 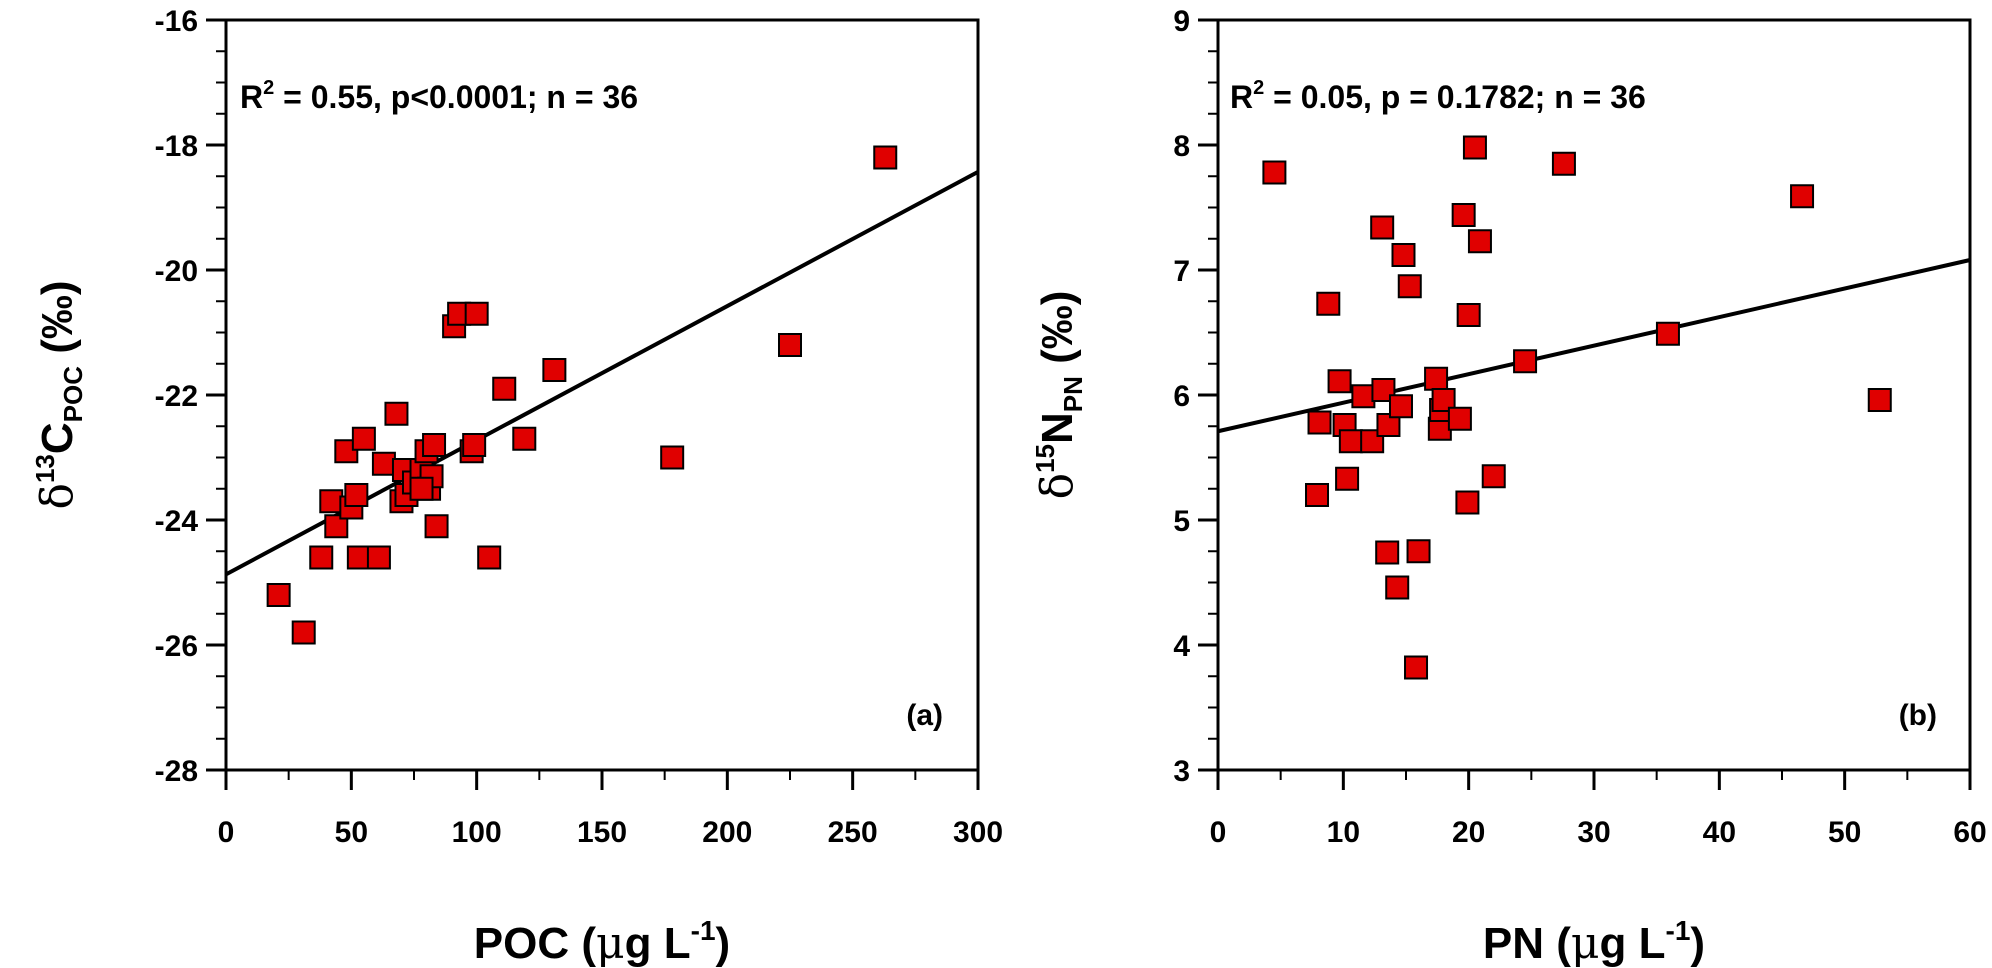 What do you see at coordinates (1181, 771) in the screenshot?
I see `y-tick-label: 3` at bounding box center [1181, 771].